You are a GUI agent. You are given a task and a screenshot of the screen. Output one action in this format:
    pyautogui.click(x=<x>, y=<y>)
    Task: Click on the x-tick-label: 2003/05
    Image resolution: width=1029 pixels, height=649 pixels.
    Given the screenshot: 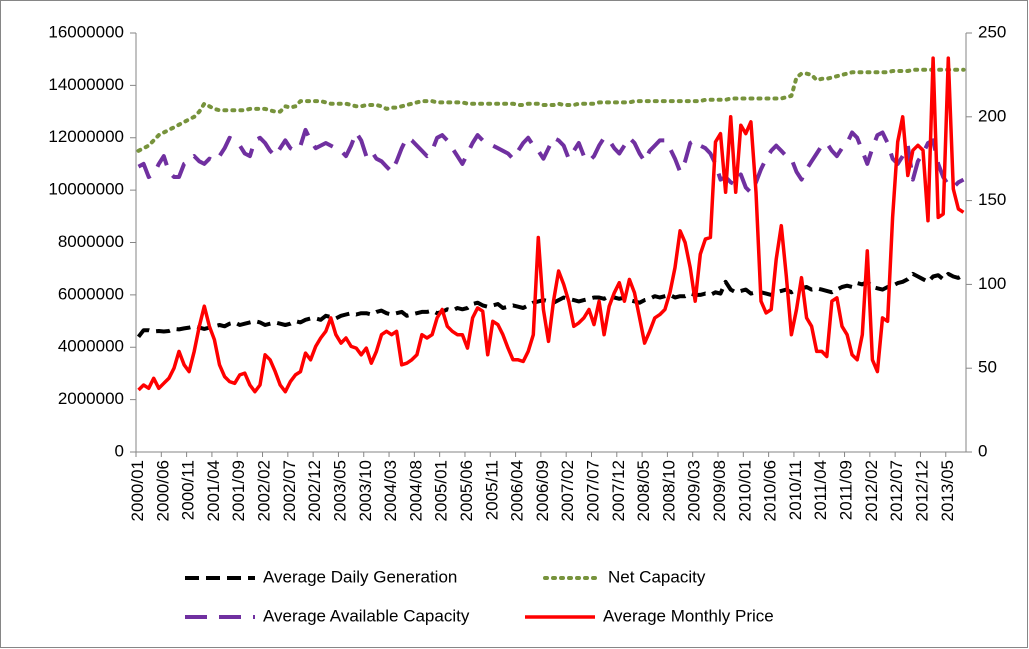 What is the action you would take?
    pyautogui.click(x=339, y=490)
    